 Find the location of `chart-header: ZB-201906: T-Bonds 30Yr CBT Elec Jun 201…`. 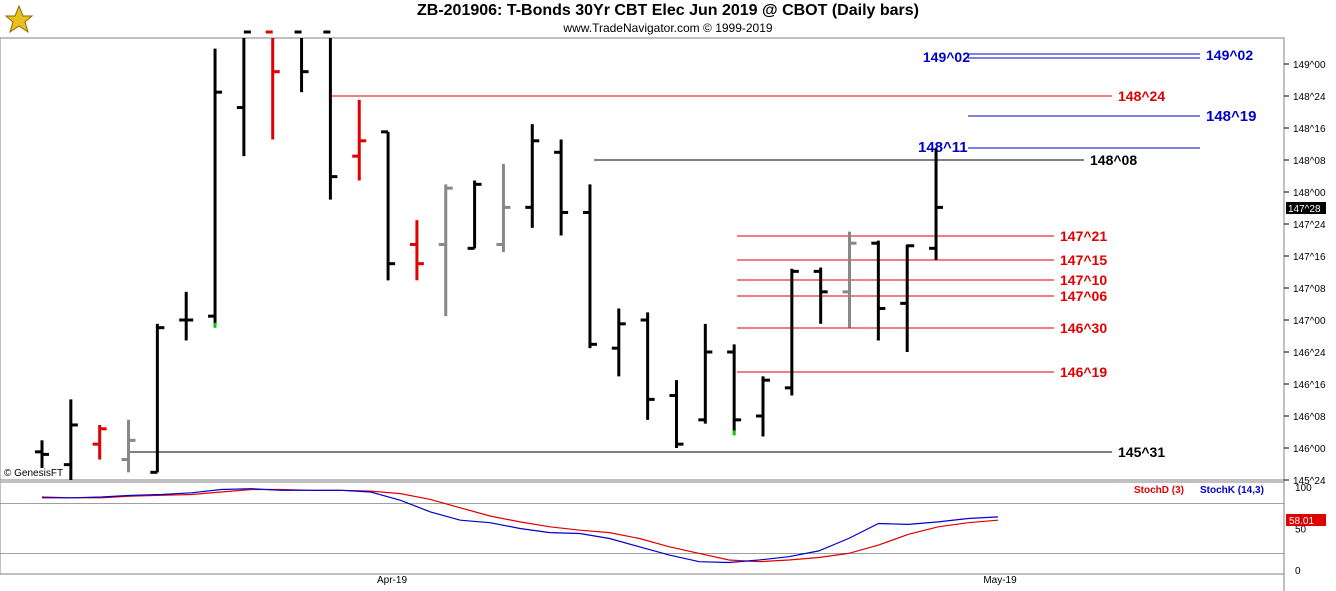

chart-header: ZB-201906: T-Bonds 30Yr CBT Elec Jun 201… is located at coordinates (668, 19).